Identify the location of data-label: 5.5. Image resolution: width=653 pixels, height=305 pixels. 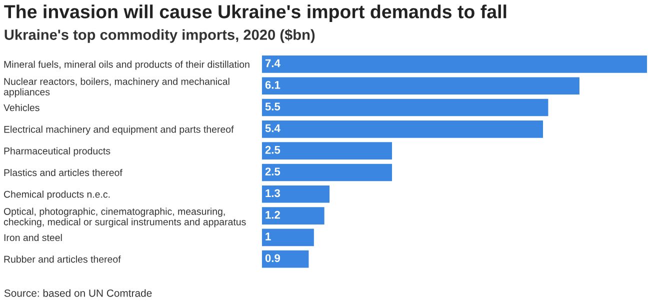
(272, 106).